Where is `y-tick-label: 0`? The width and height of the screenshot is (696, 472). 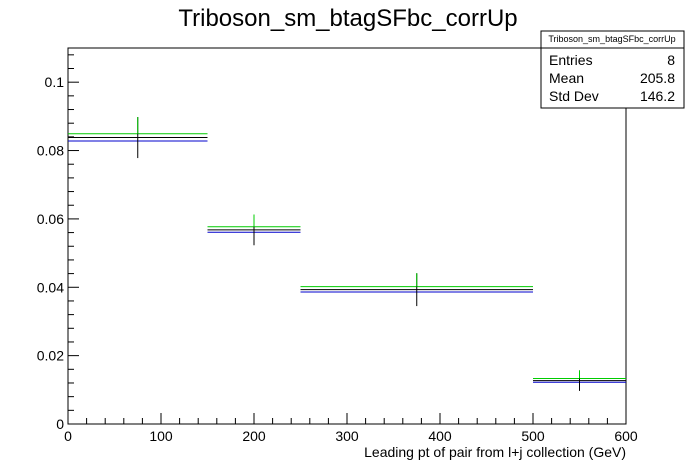
y-tick-label: 0 is located at coordinates (60, 424).